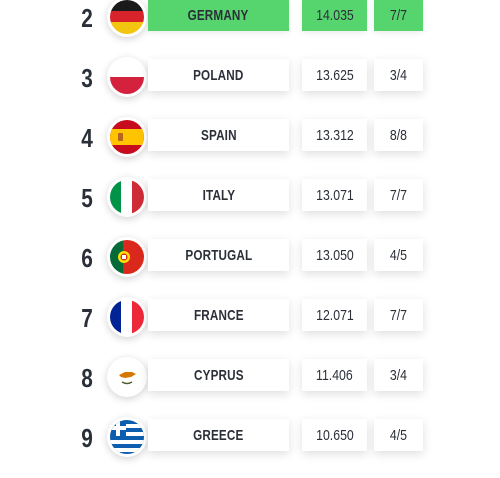  What do you see at coordinates (127, 137) in the screenshot?
I see `spain-flag-icon` at bounding box center [127, 137].